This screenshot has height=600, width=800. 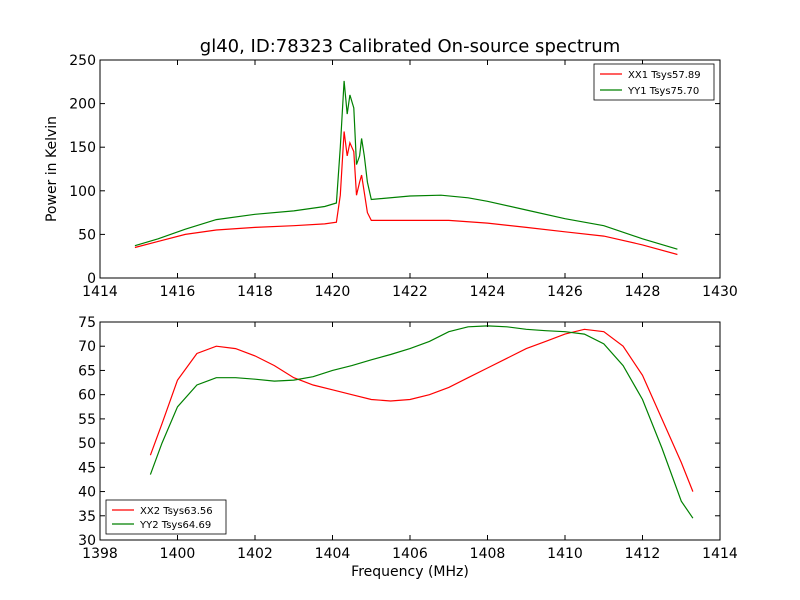 I want to click on bottom-y-tick-label: 75, so click(x=87, y=323).